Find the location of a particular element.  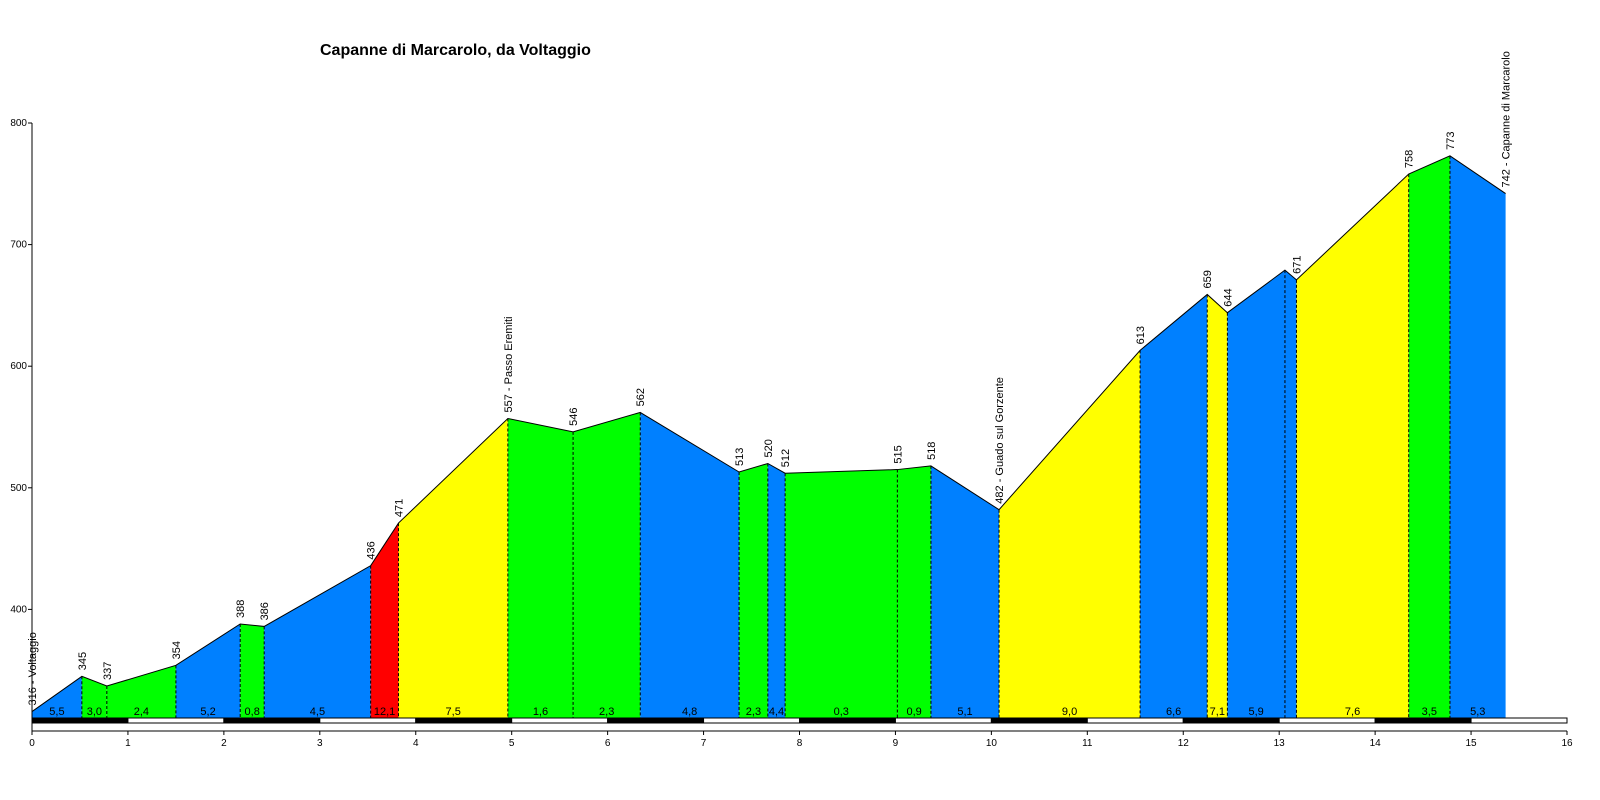

gradient-label: 0,9 is located at coordinates (913, 712).